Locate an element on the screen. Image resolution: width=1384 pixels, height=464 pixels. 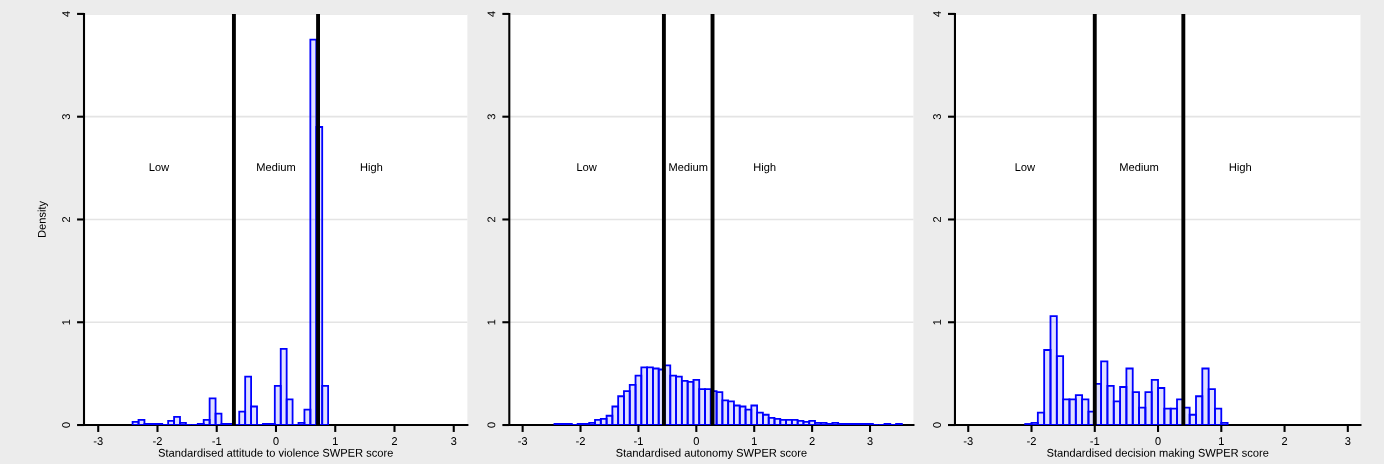
x-axis-title: Standardised attitude to violence SWPER score is located at coordinates (275, 452).